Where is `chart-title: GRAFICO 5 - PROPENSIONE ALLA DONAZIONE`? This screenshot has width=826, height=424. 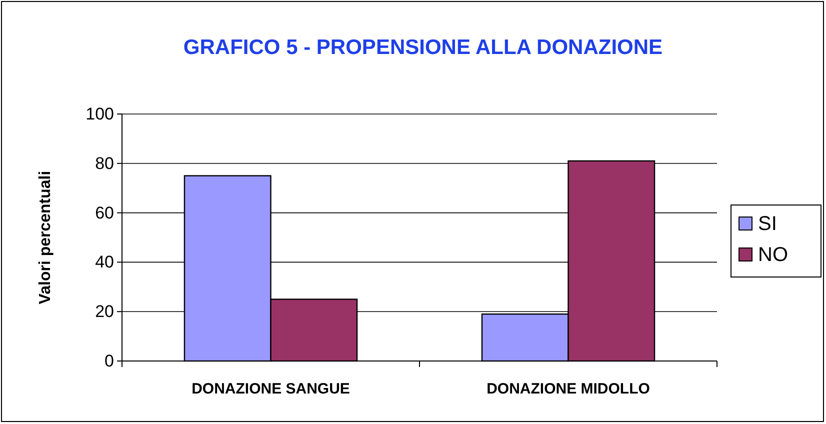 chart-title: GRAFICO 5 - PROPENSIONE ALLA DONAZIONE is located at coordinates (423, 47).